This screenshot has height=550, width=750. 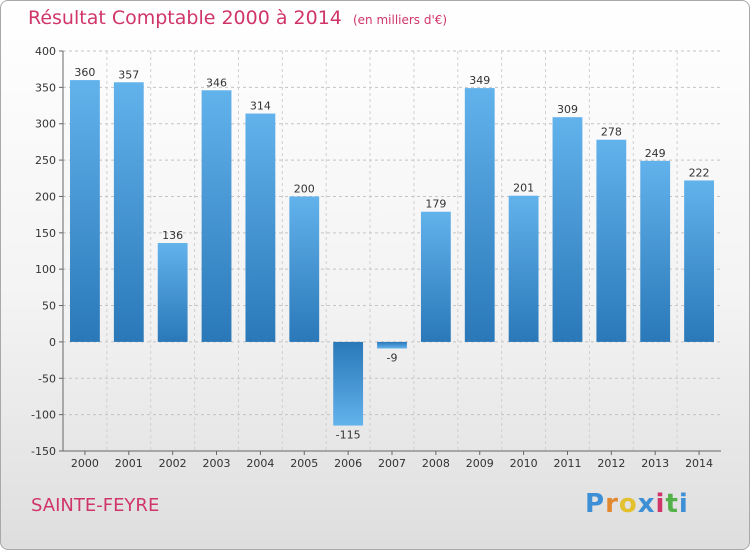 I want to click on y-tick-label: 0, so click(x=52, y=342).